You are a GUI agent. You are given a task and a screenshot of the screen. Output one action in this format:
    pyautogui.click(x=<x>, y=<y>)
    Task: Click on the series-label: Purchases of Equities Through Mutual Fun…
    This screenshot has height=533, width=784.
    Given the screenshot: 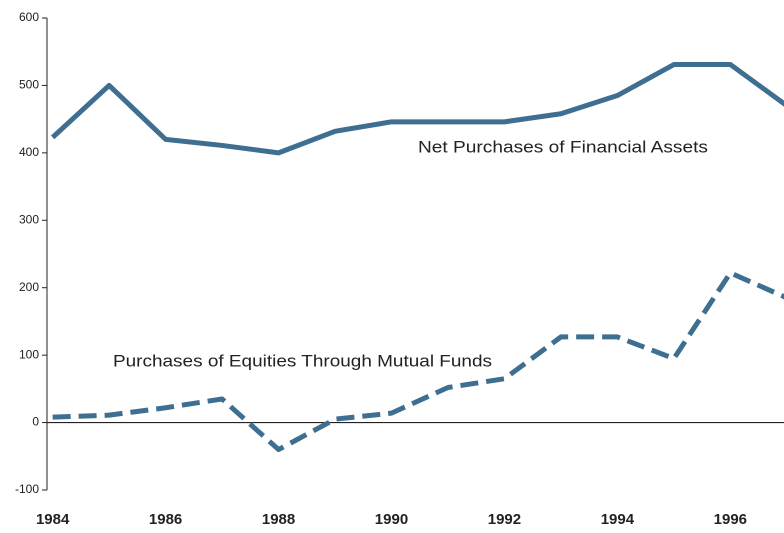 What is the action you would take?
    pyautogui.click(x=302, y=360)
    